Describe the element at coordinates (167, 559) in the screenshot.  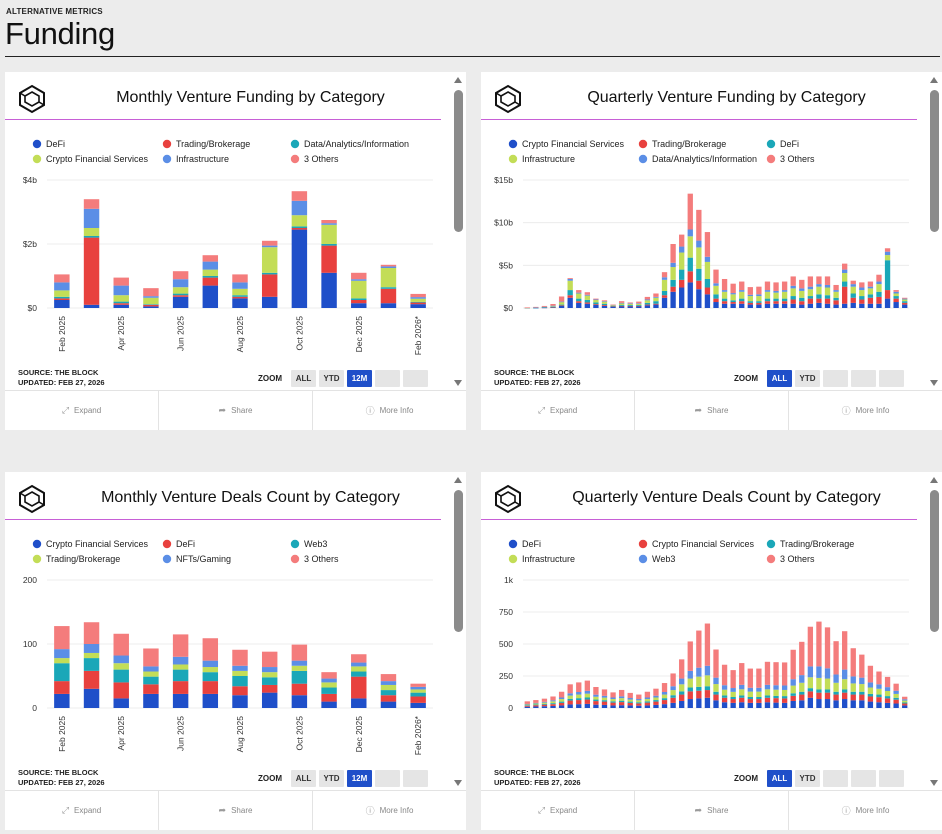
I see `legend-marker` at that location.